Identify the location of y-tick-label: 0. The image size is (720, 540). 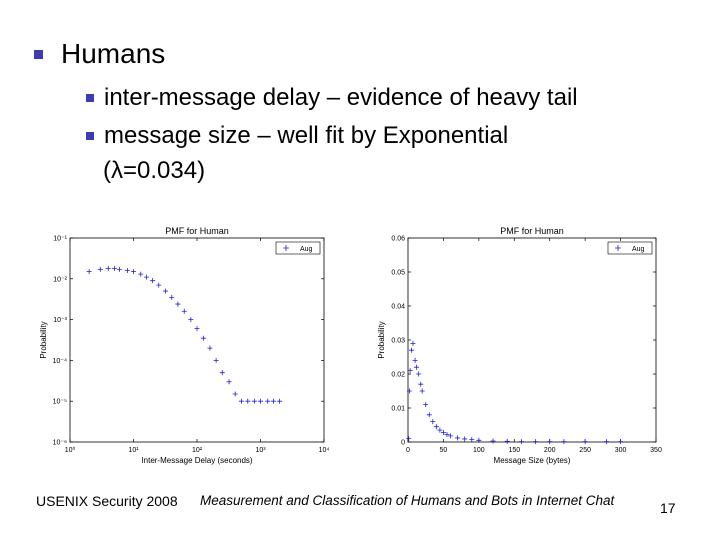
(403, 443).